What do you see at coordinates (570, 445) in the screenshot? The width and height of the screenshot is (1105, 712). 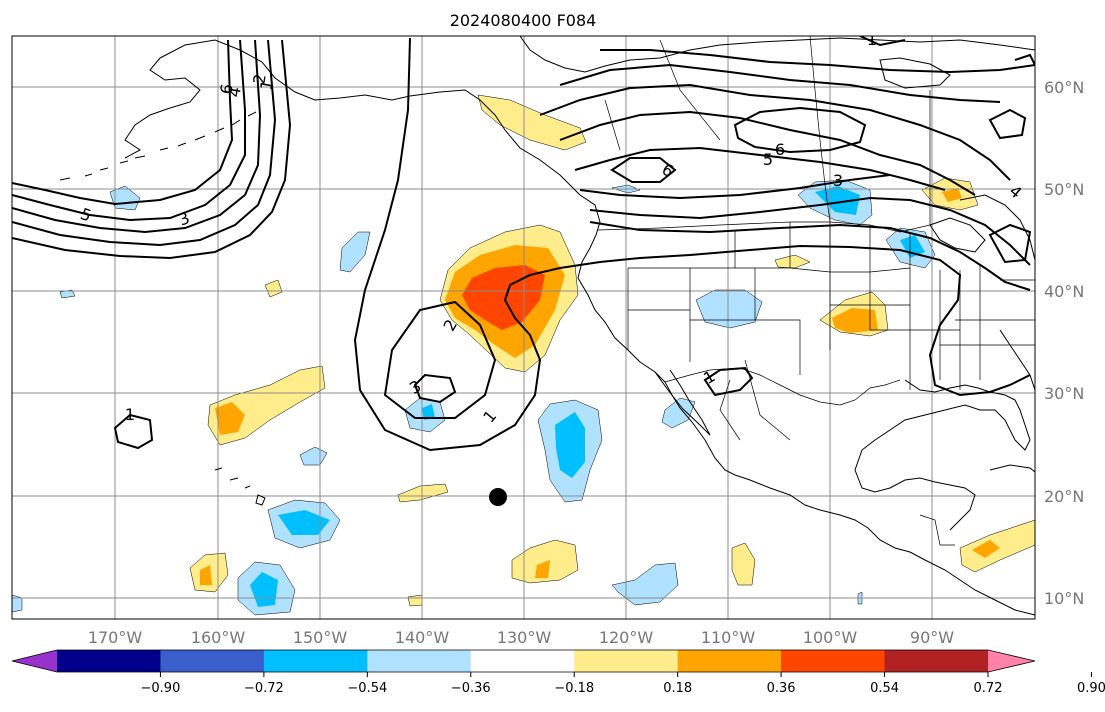 I see `anomaly-neg-4-core` at bounding box center [570, 445].